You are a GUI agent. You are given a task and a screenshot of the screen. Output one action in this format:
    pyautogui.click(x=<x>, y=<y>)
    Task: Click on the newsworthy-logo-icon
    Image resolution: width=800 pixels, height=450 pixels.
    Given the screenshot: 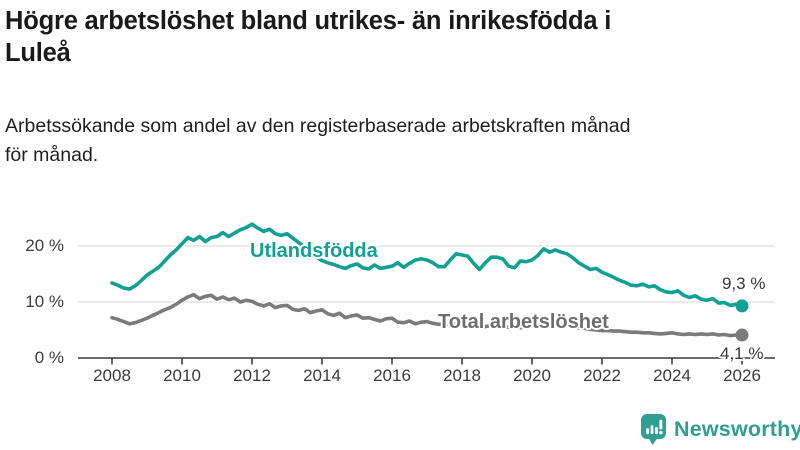 What is the action you would take?
    pyautogui.click(x=653, y=429)
    